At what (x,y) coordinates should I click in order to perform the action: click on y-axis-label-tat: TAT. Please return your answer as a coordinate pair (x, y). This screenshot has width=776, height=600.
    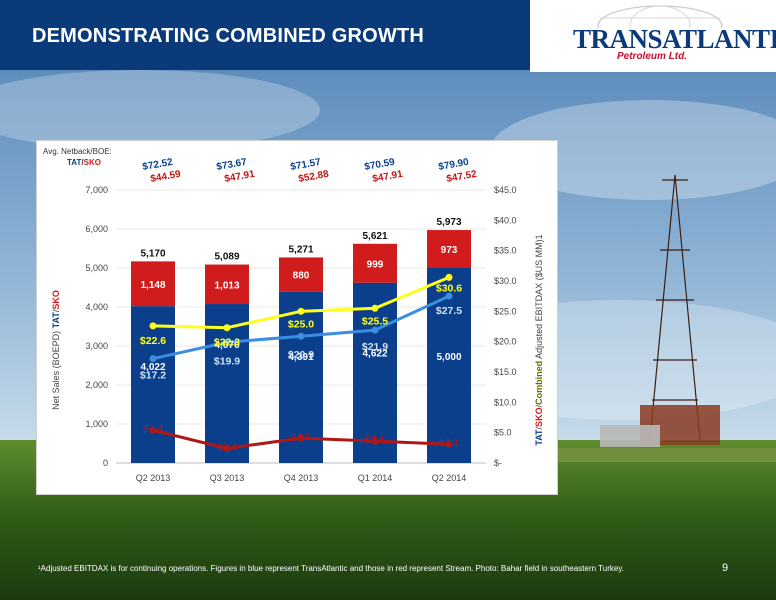
    Looking at the image, I should click on (56, 320).